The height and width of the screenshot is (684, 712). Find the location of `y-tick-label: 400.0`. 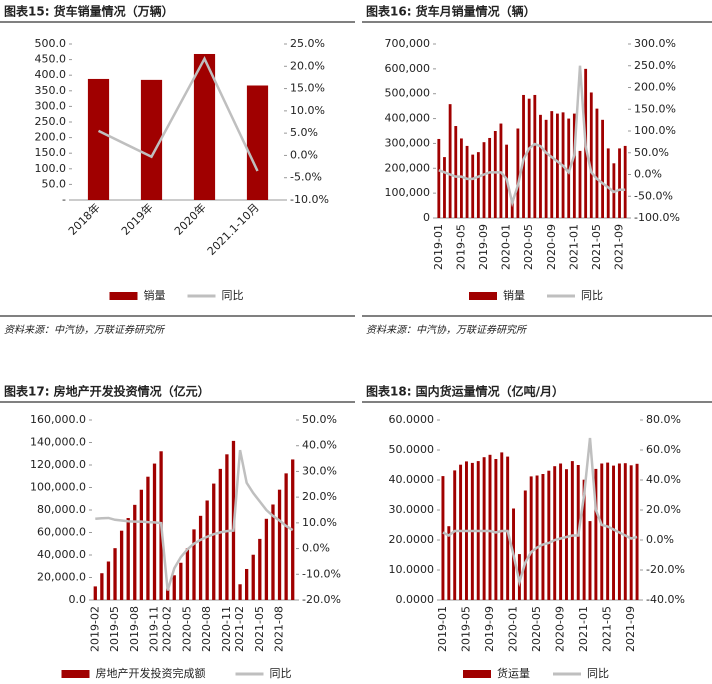

y-tick-label: 400.0 is located at coordinates (51, 74).